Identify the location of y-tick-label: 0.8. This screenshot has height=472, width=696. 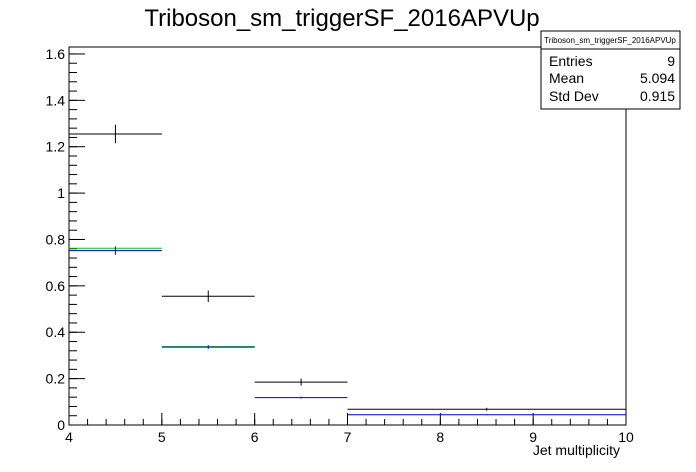
(56, 239).